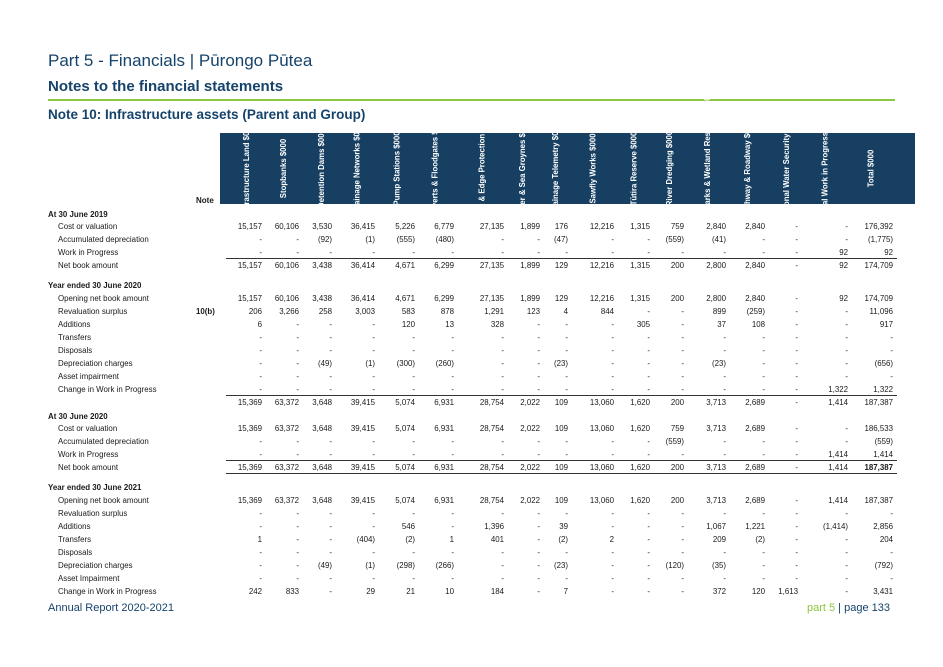 The image size is (943, 667). What do you see at coordinates (324, 363) in the screenshot?
I see `cell-value: (49)` at bounding box center [324, 363].